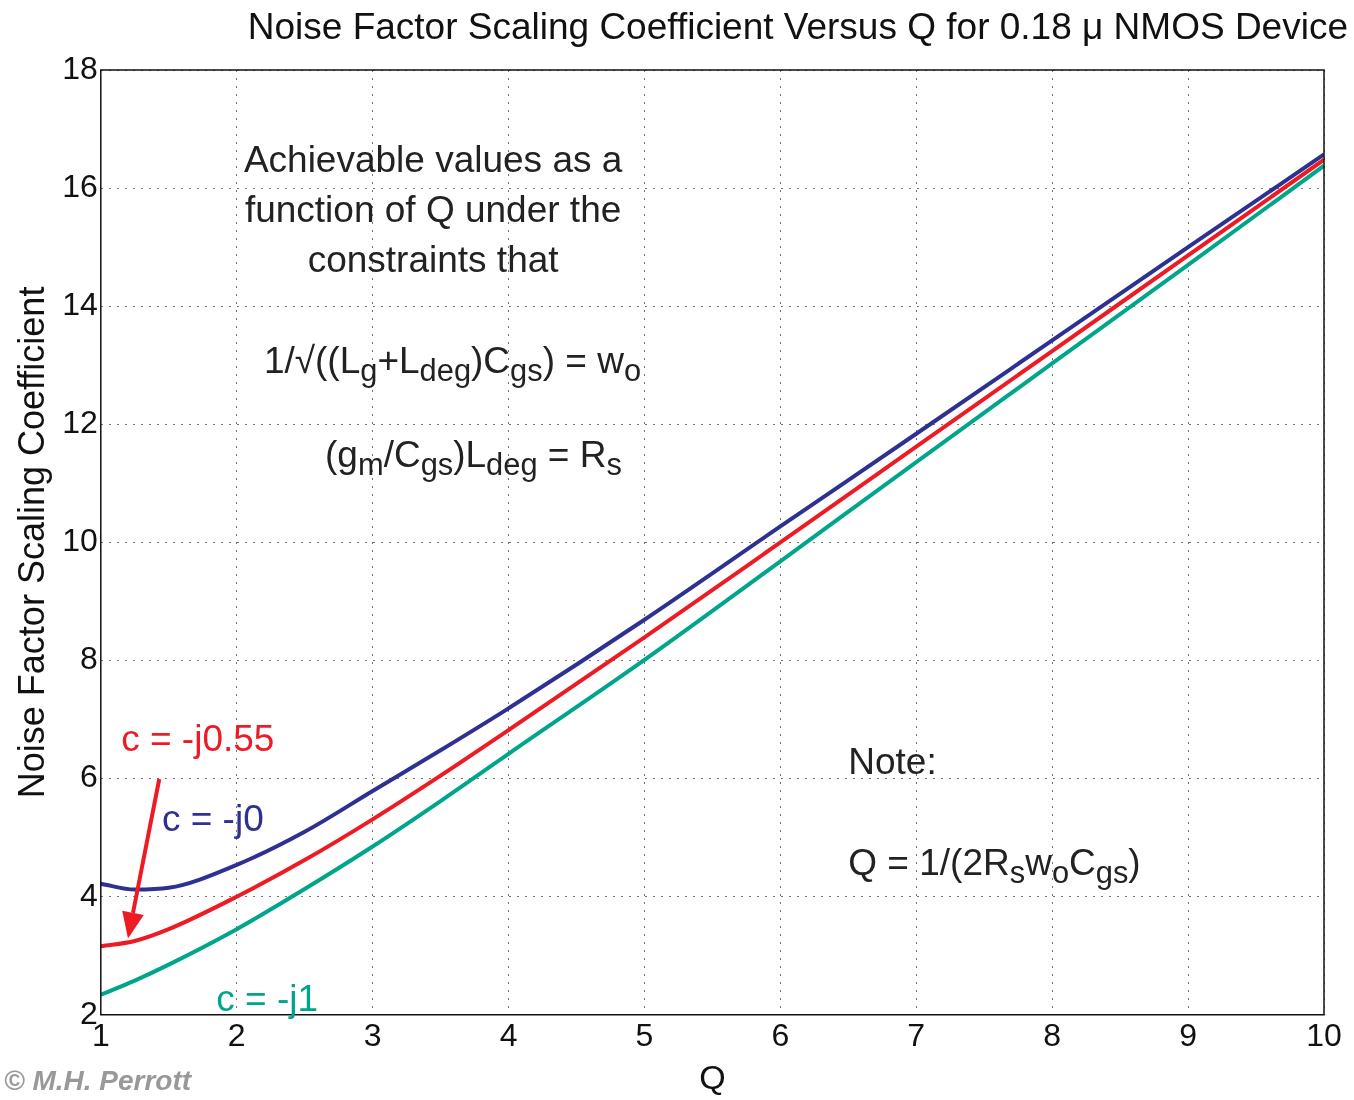  I want to click on y-tick-label: 16, so click(80, 185).